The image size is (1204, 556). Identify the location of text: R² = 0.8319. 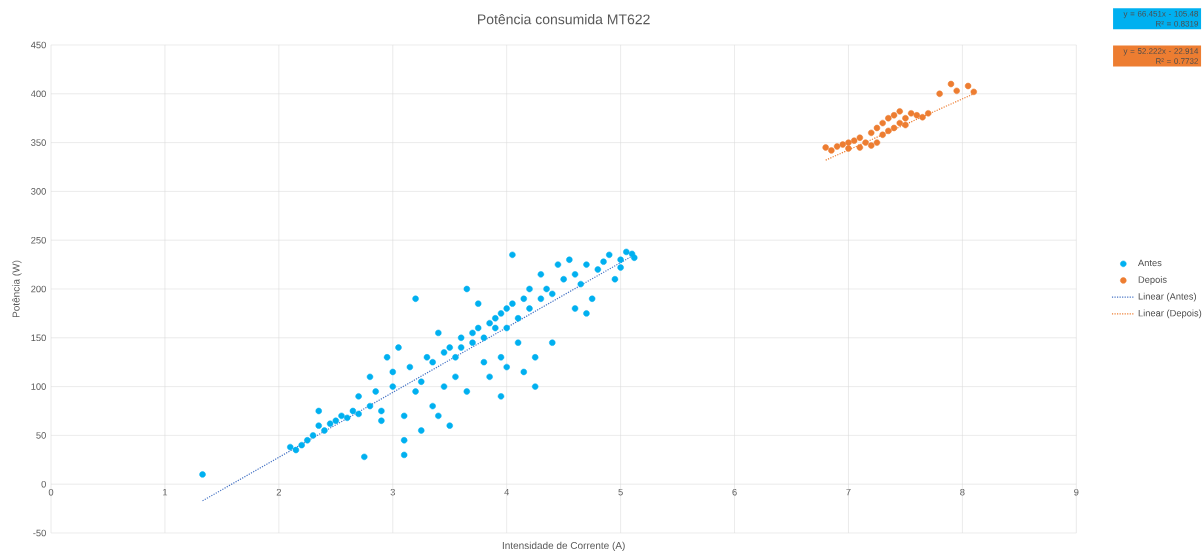
(1177, 23).